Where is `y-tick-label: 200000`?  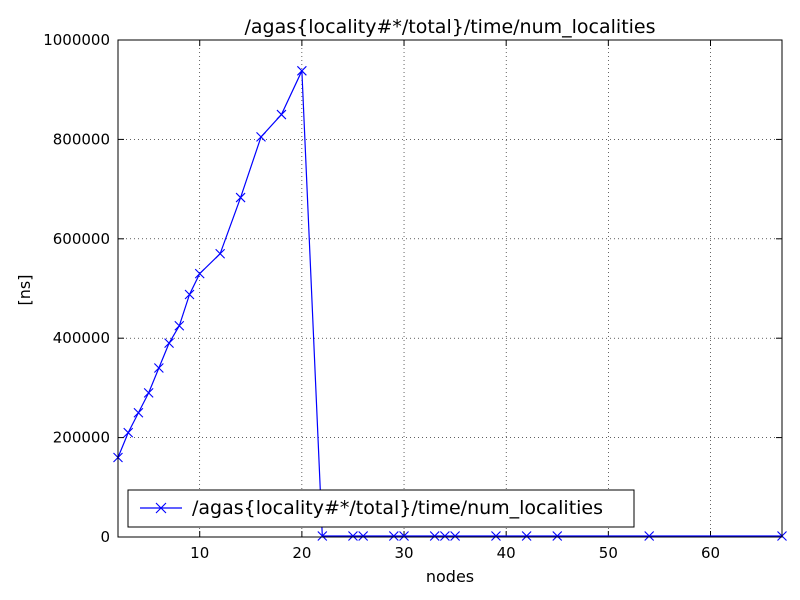 y-tick-label: 200000 is located at coordinates (81, 438).